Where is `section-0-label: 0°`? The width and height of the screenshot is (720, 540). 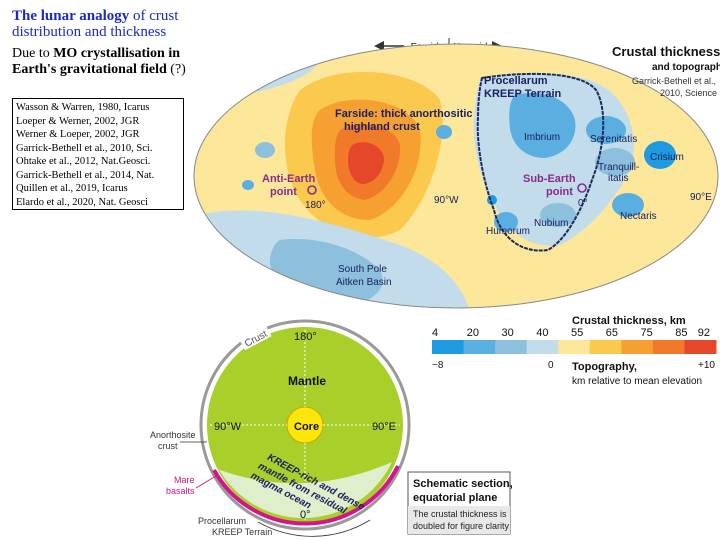
section-0-label: 0° is located at coordinates (305, 515).